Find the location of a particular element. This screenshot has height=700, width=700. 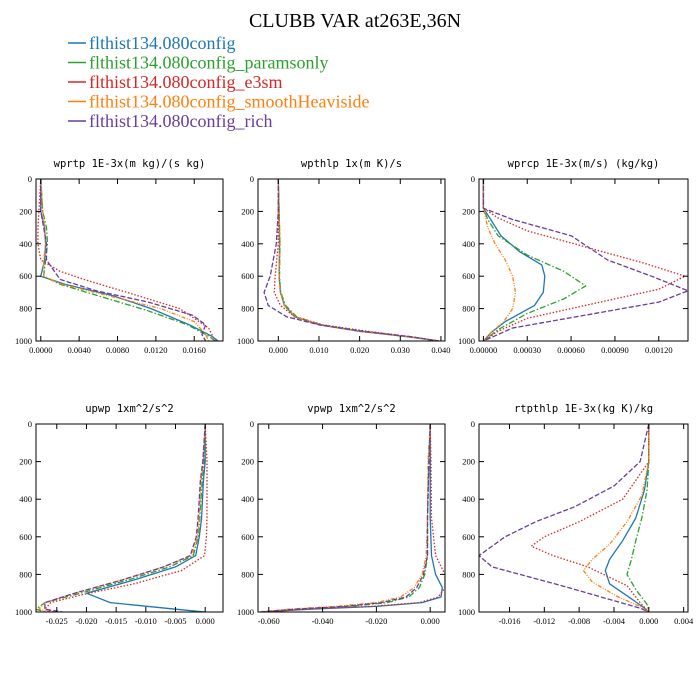

legend-entry: flthist134.080config_paramsonly is located at coordinates (198, 63).